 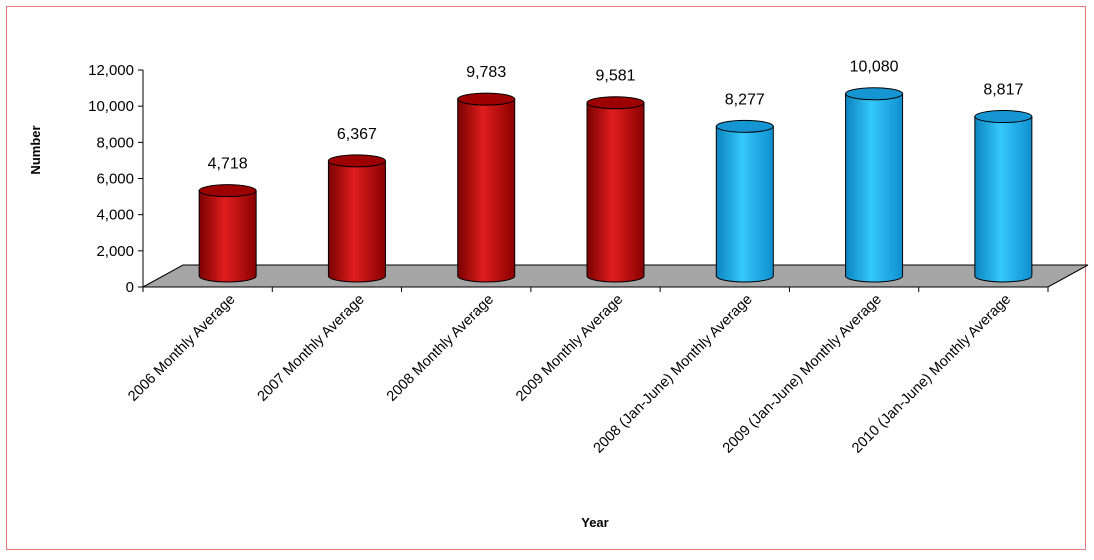 What do you see at coordinates (115, 215) in the screenshot?
I see `y-tick-label: 4,000` at bounding box center [115, 215].